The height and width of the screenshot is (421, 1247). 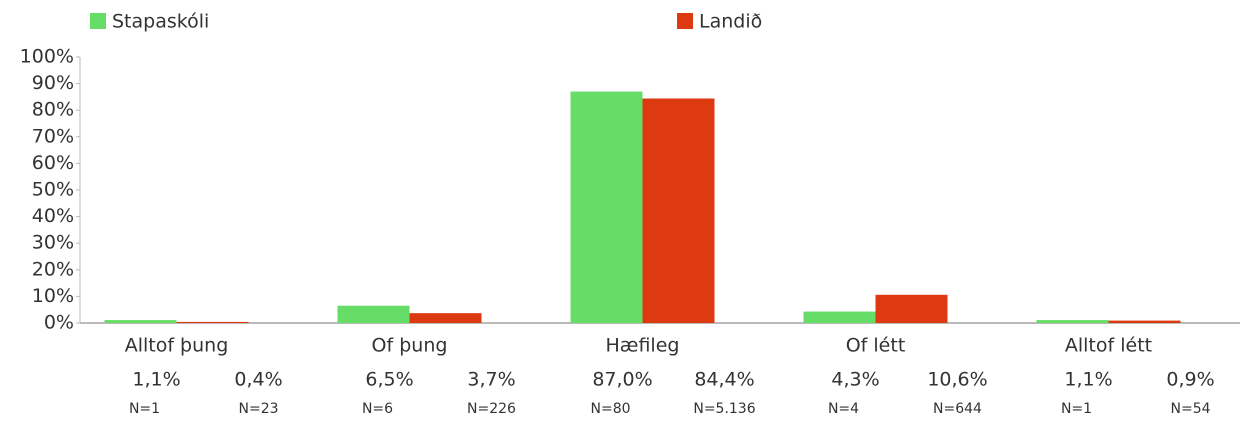 I want to click on y-tick-label: 100%, so click(x=47, y=57).